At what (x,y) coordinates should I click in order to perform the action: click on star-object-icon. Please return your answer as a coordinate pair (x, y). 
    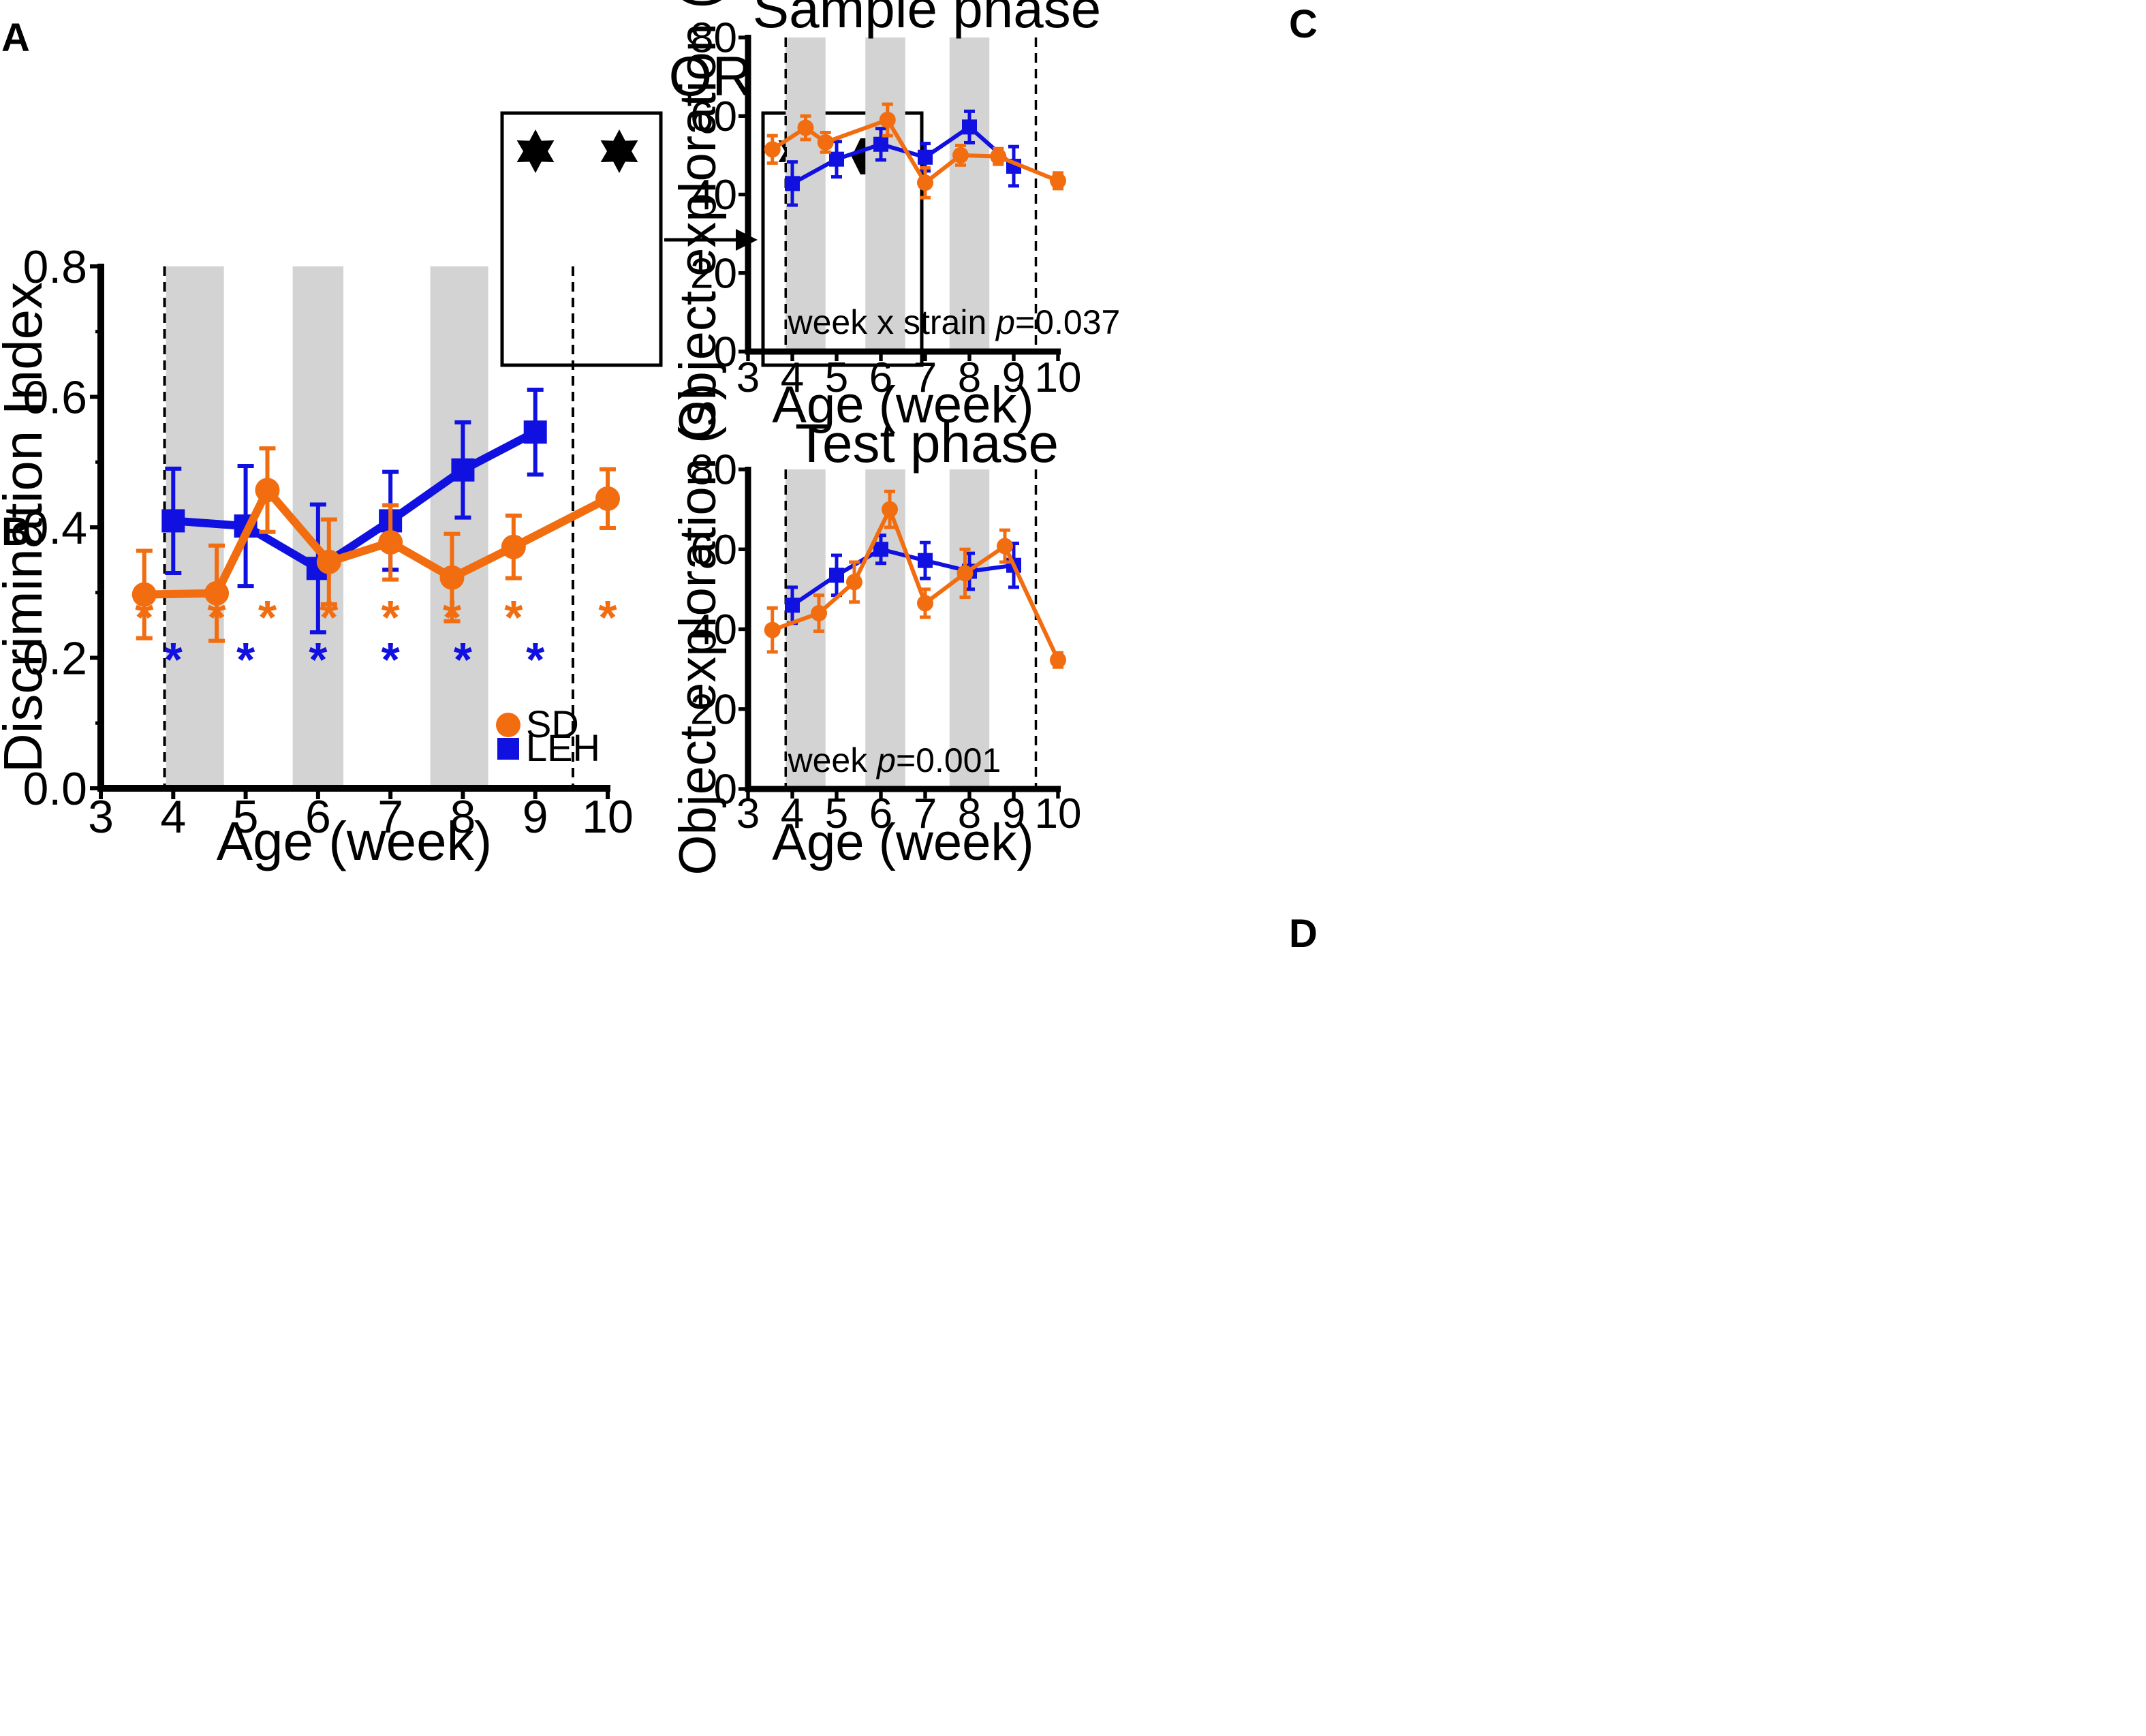
    Looking at the image, I should click on (535, 151).